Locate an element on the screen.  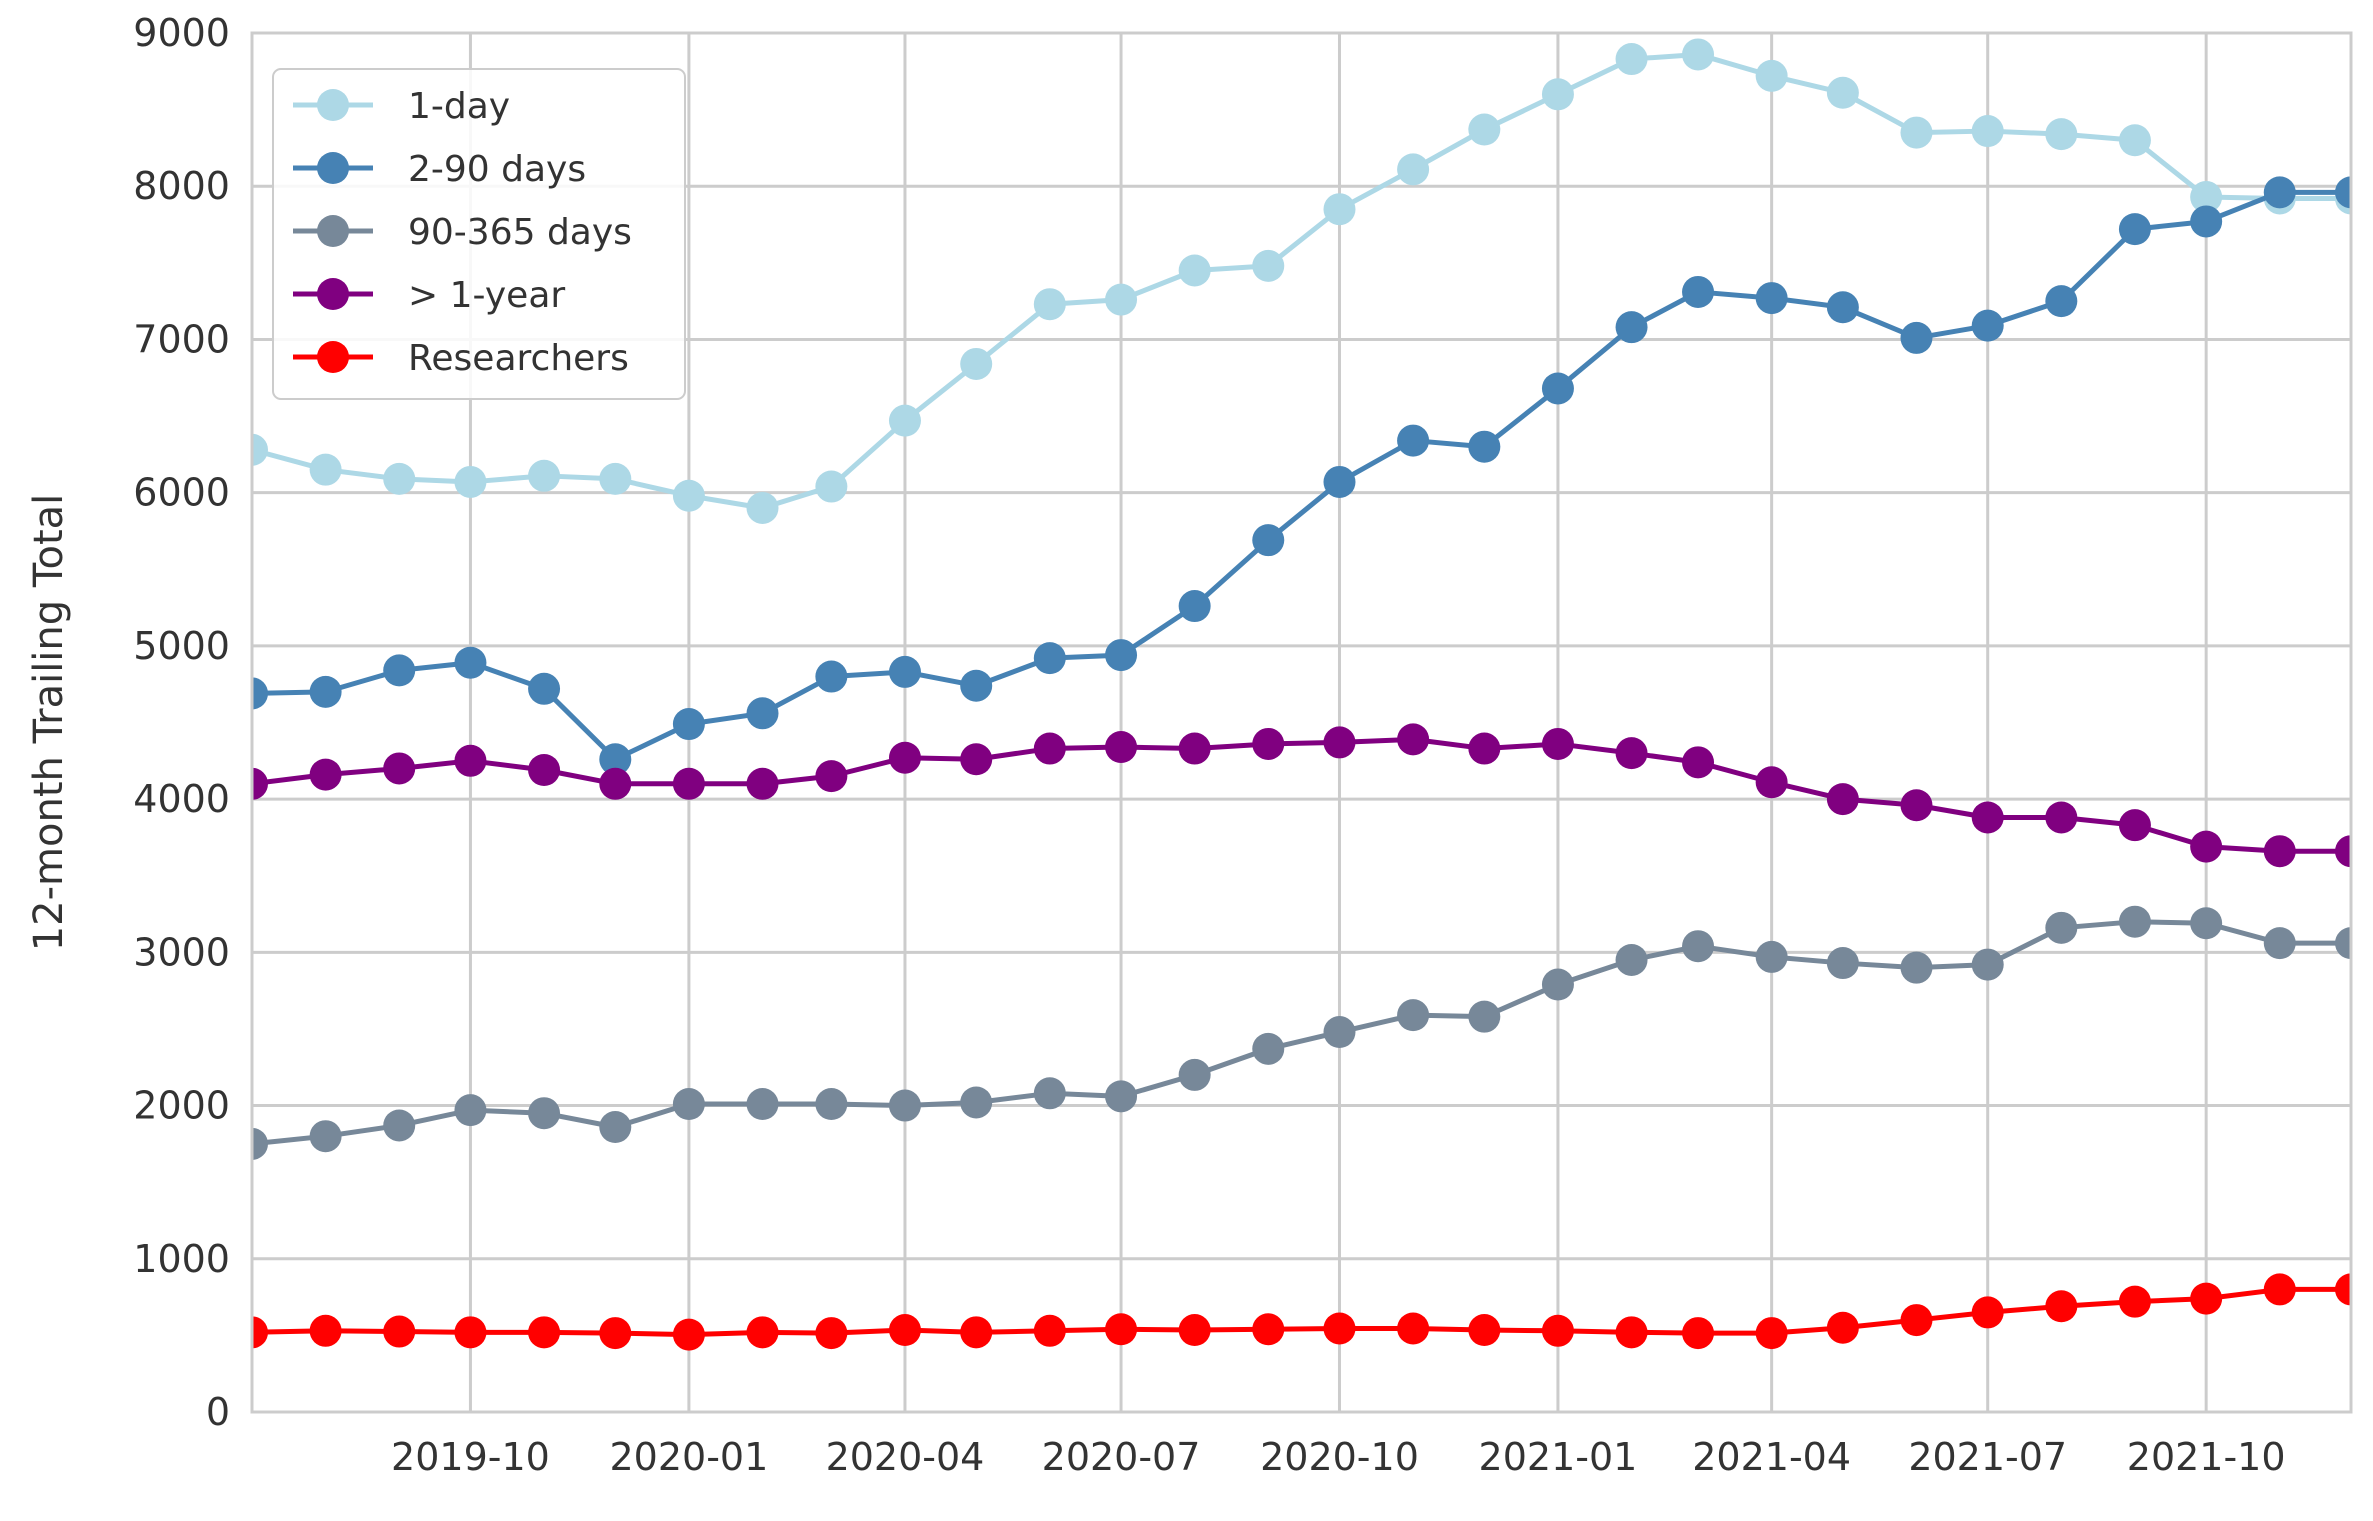
y-tick-label: 5000 is located at coordinates (181, 646).